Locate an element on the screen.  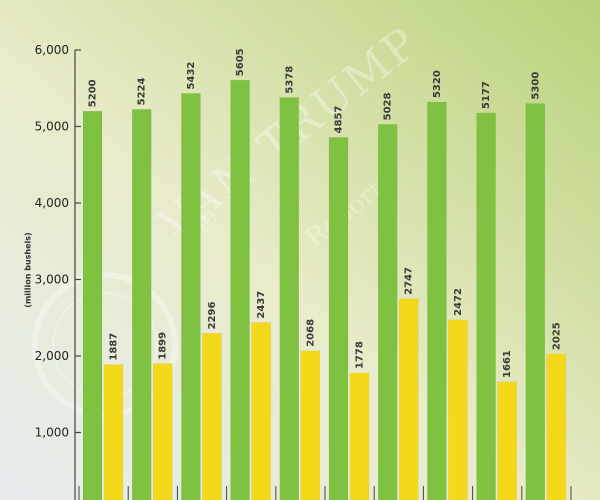
bar-value-label: 1887 is located at coordinates (114, 347).